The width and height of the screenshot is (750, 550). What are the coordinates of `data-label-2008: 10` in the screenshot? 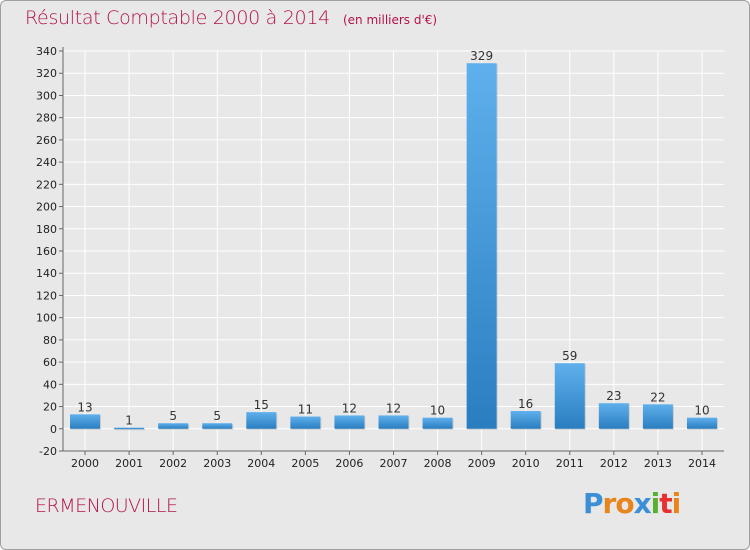 It's located at (437, 411).